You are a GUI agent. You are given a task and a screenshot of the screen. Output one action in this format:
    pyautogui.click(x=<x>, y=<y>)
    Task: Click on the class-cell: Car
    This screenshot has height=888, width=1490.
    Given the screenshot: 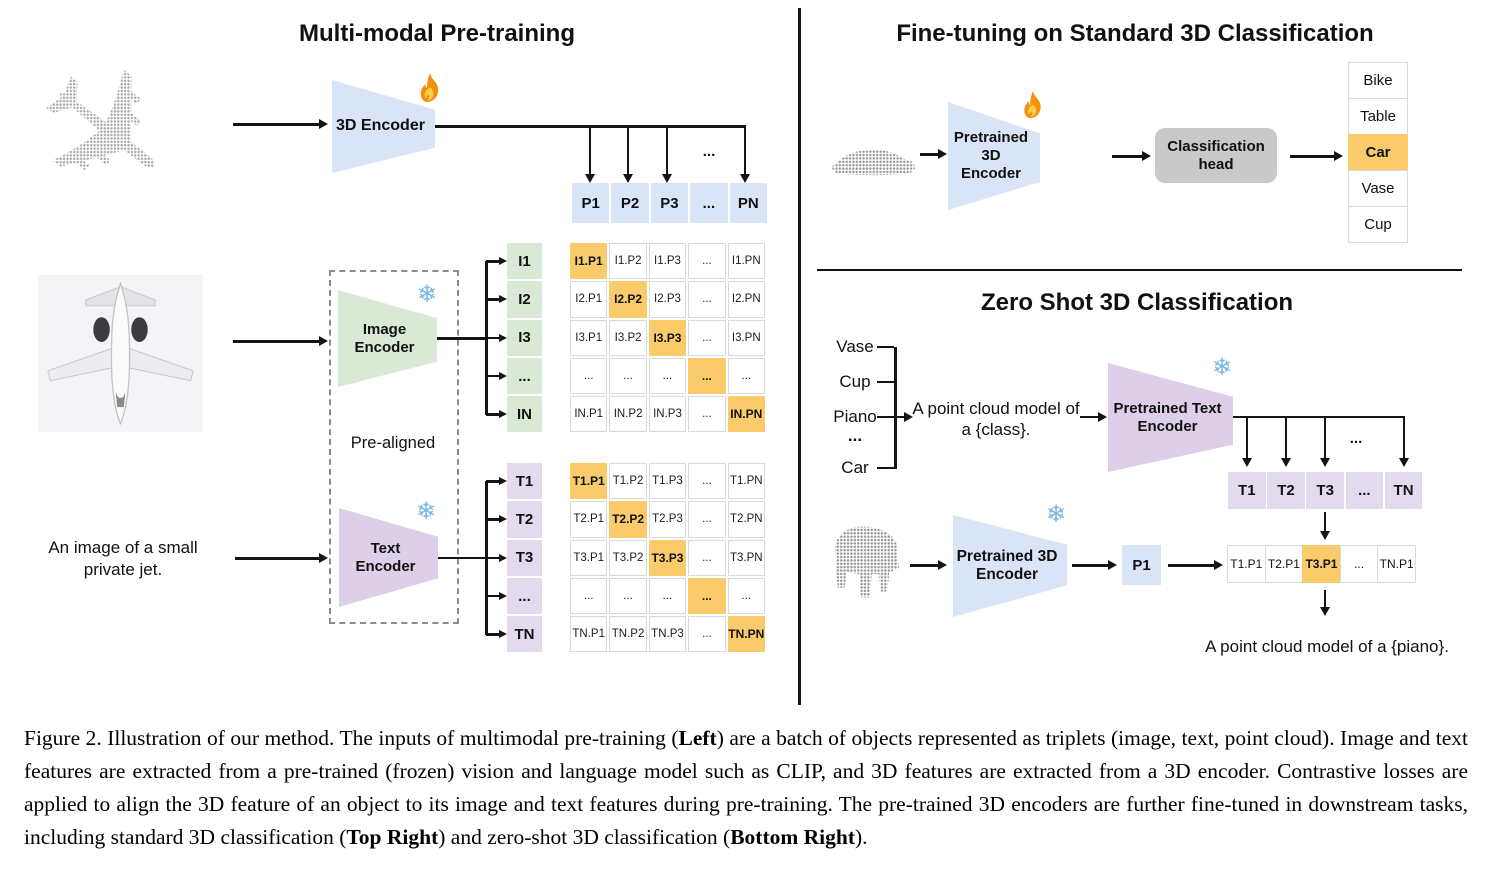 What is the action you would take?
    pyautogui.click(x=1378, y=152)
    